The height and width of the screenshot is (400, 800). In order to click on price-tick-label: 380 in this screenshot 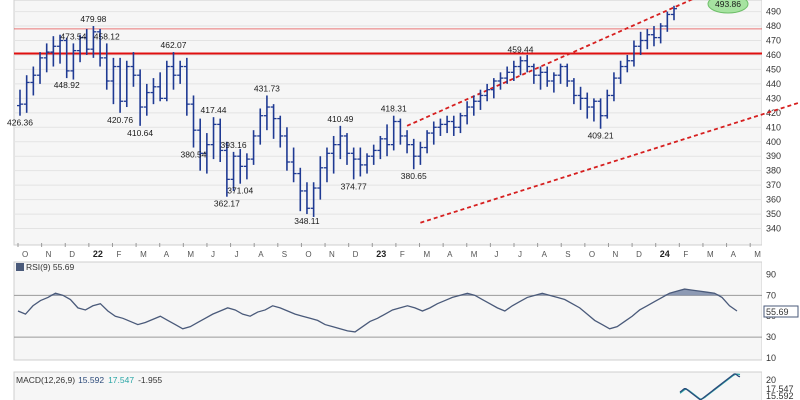, I will do `click(773, 171)`.